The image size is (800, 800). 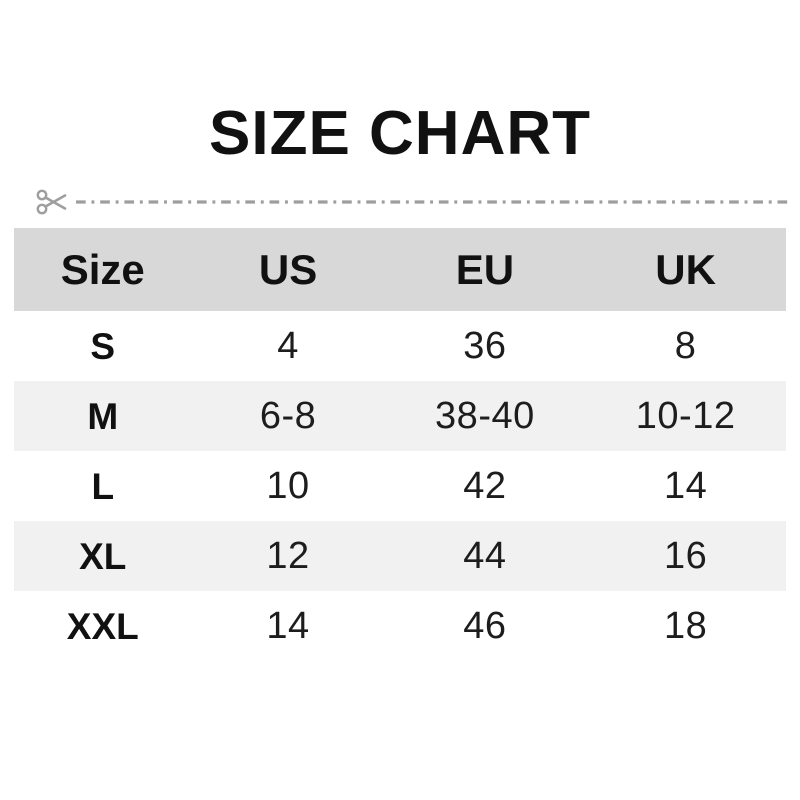 I want to click on dash-dot-line, so click(x=434, y=202).